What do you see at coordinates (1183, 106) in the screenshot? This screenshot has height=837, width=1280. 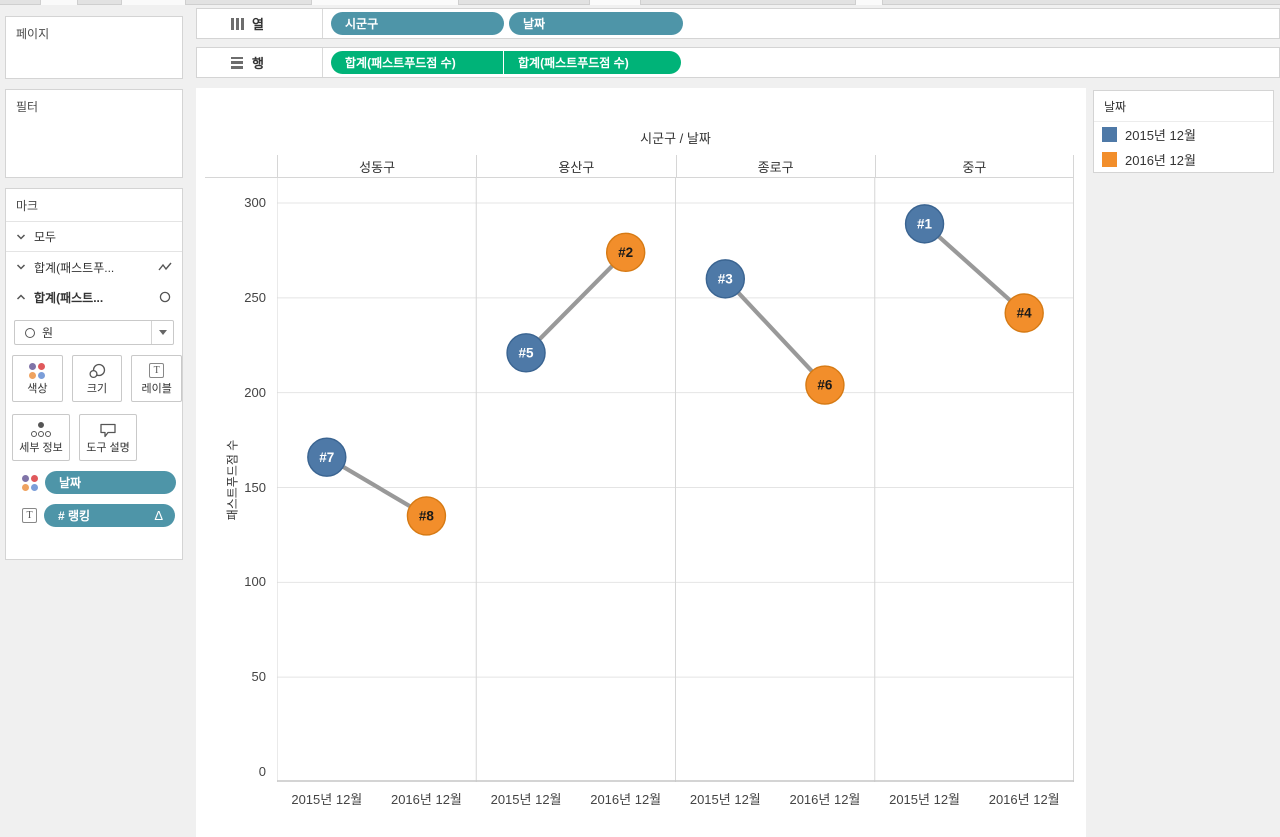 I see `legend-title: 날짜` at bounding box center [1183, 106].